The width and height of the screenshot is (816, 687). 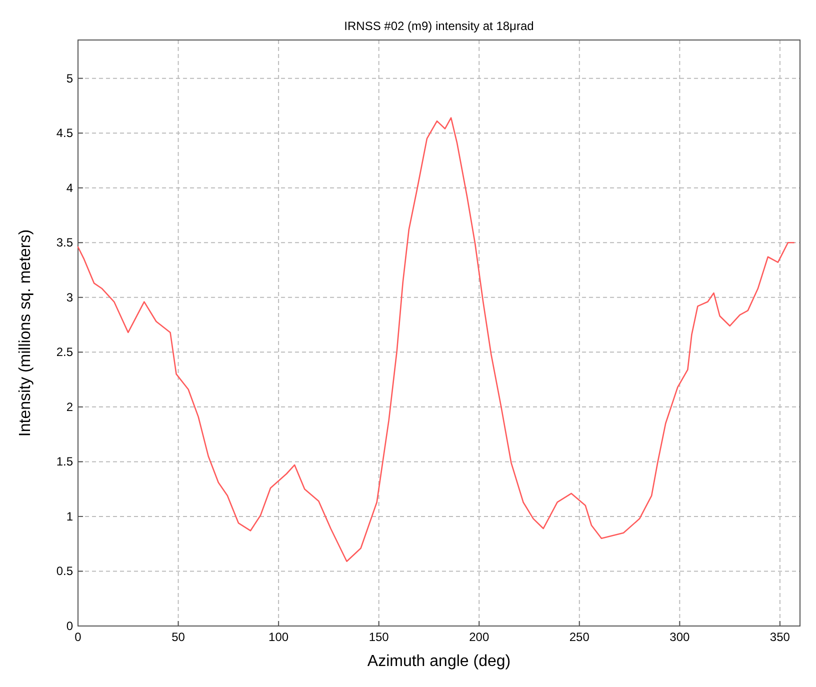 I want to click on x-tick-label: 200, so click(x=479, y=637).